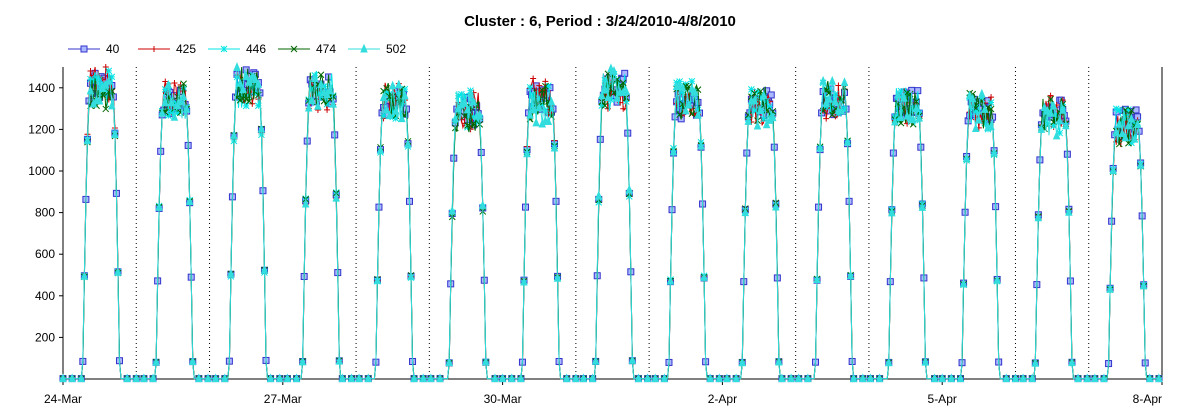 The image size is (1200, 420). I want to click on y-tick-label: 400, so click(45, 296).